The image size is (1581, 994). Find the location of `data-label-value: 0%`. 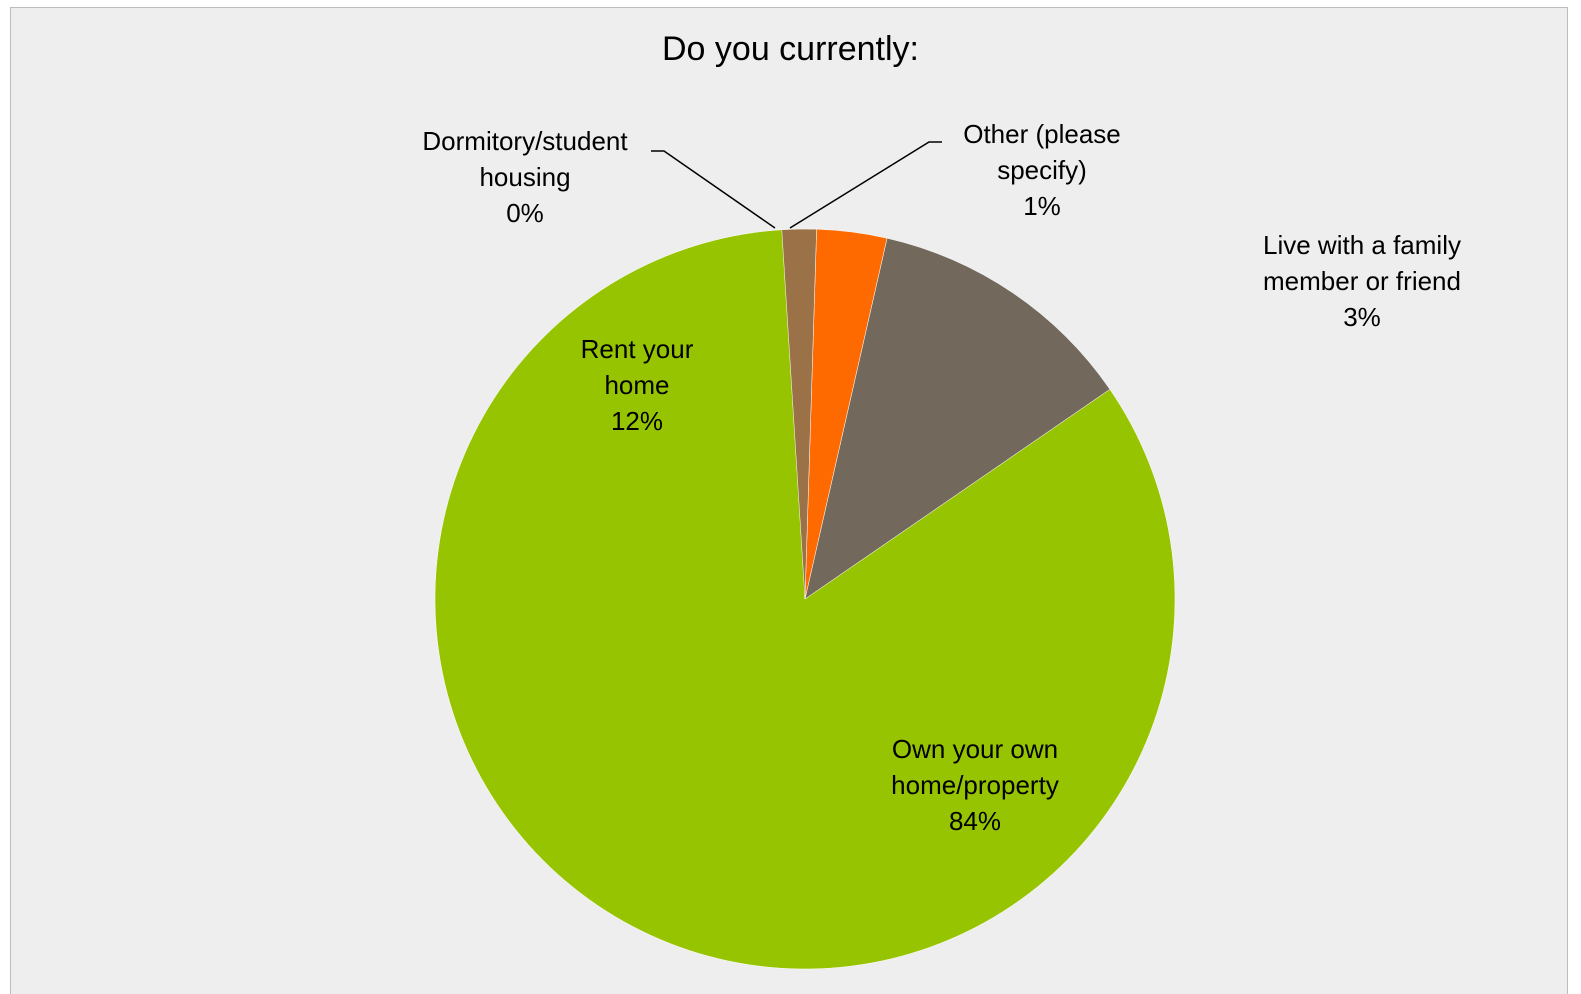

data-label-value: 0% is located at coordinates (525, 213).